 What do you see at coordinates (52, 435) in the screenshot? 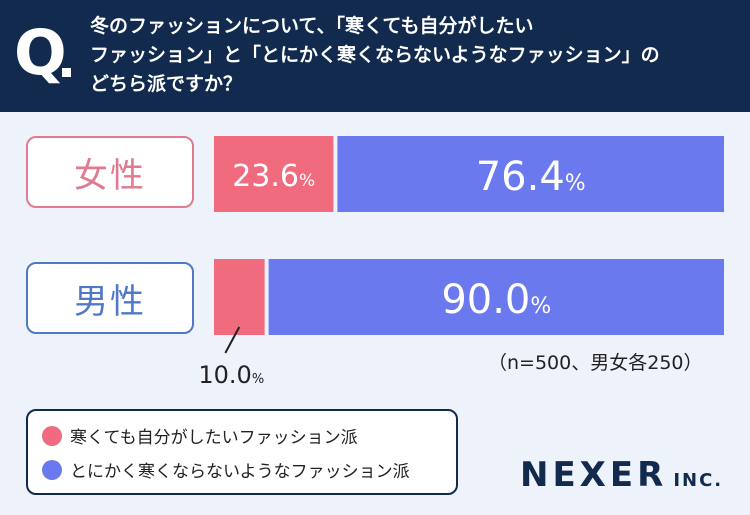
I see `legend-swatch-pink` at bounding box center [52, 435].